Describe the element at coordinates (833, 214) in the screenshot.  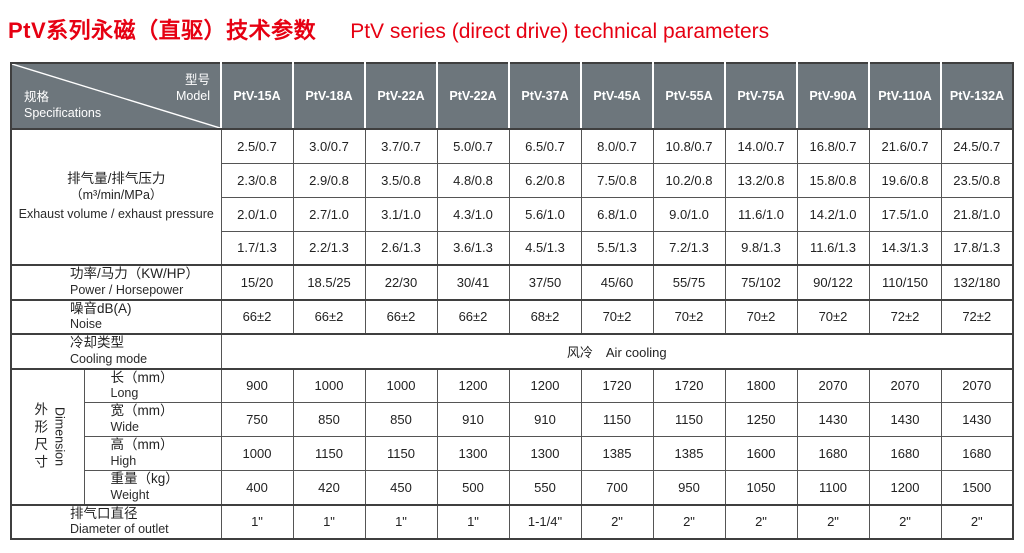
I see `table-cell: 14.2/1.0` at that location.